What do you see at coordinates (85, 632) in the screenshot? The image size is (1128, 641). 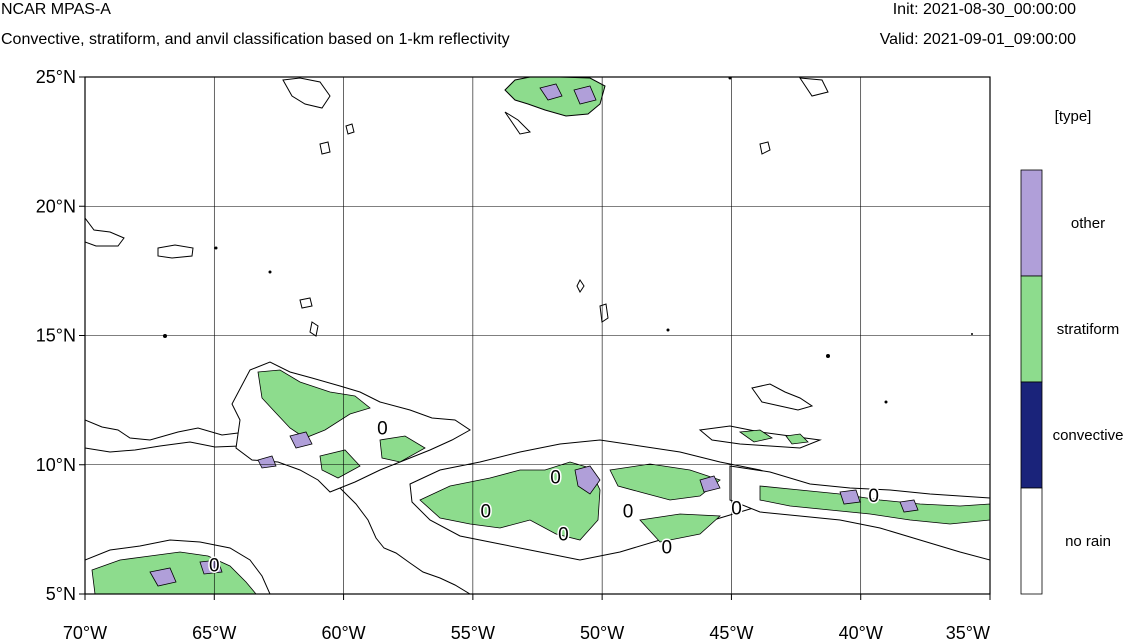 I see `lon-tick-label-0: 70°W` at bounding box center [85, 632].